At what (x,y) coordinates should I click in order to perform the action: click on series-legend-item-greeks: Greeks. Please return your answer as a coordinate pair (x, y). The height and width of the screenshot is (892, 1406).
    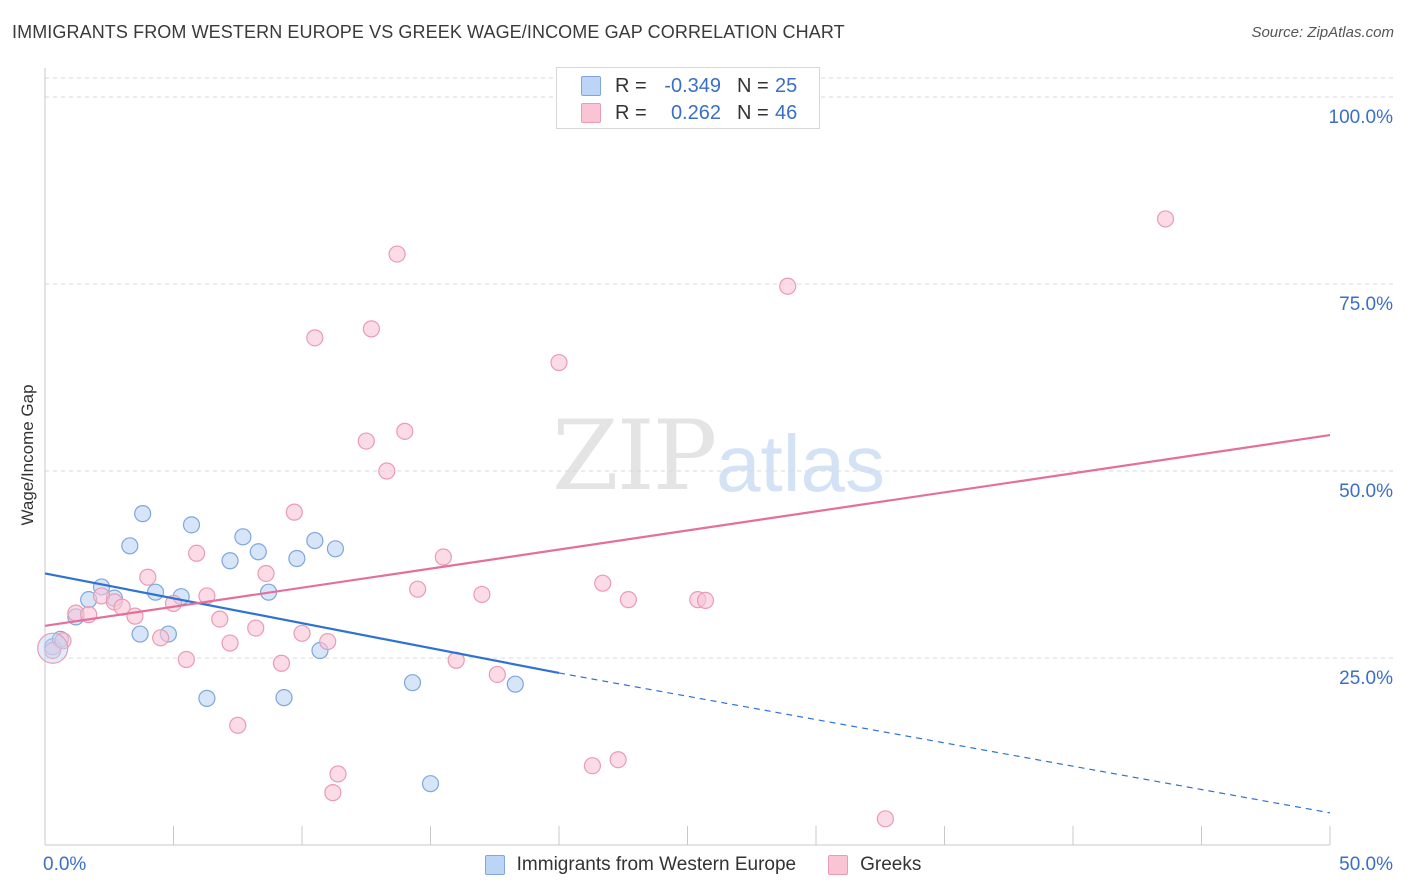
    Looking at the image, I should click on (874, 865).